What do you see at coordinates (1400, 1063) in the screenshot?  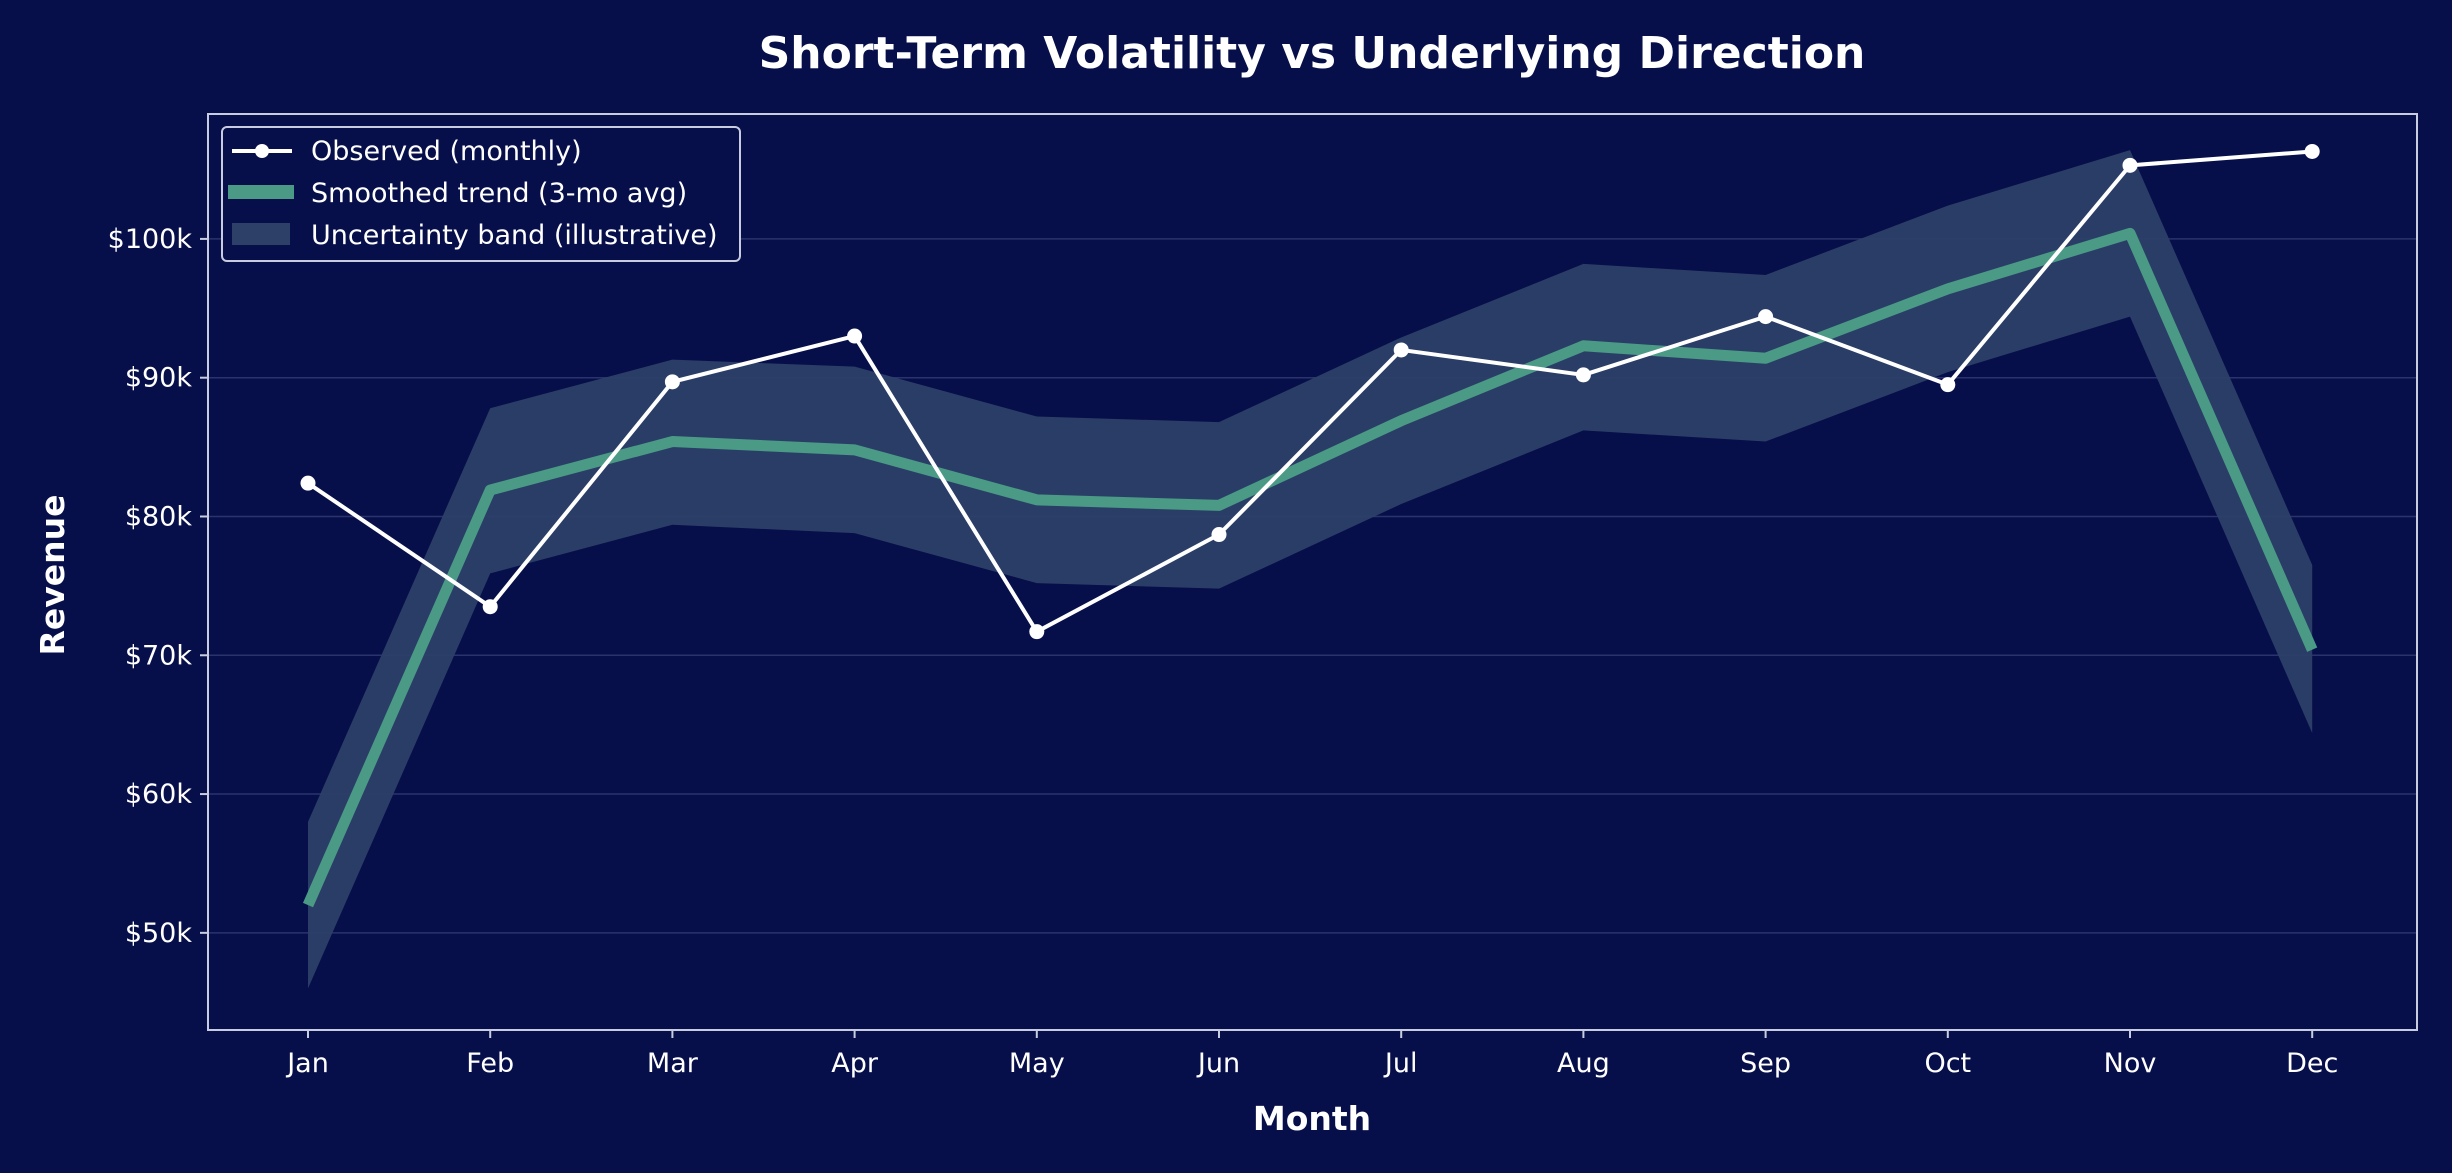 I see `x-tick-label: Jul` at bounding box center [1400, 1063].